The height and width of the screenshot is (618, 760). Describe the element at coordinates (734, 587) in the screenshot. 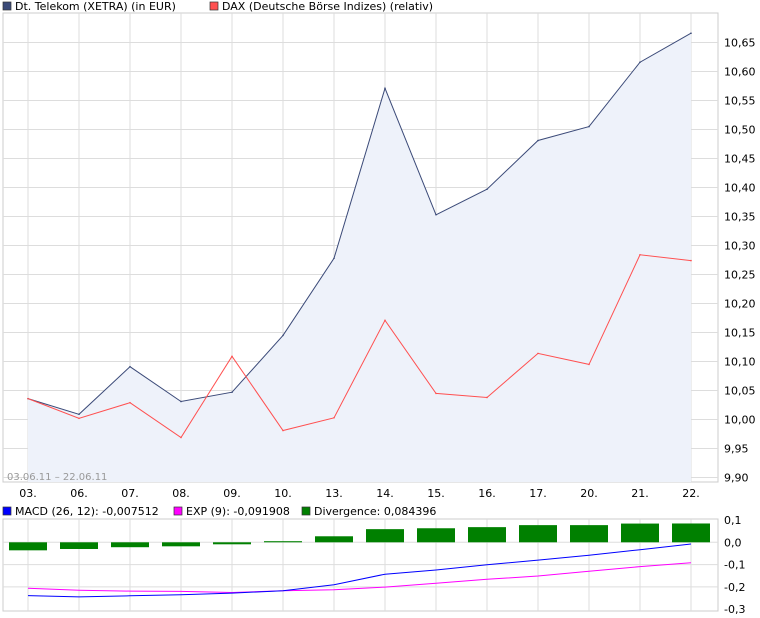

I see `y-tick-label: -0,2` at that location.